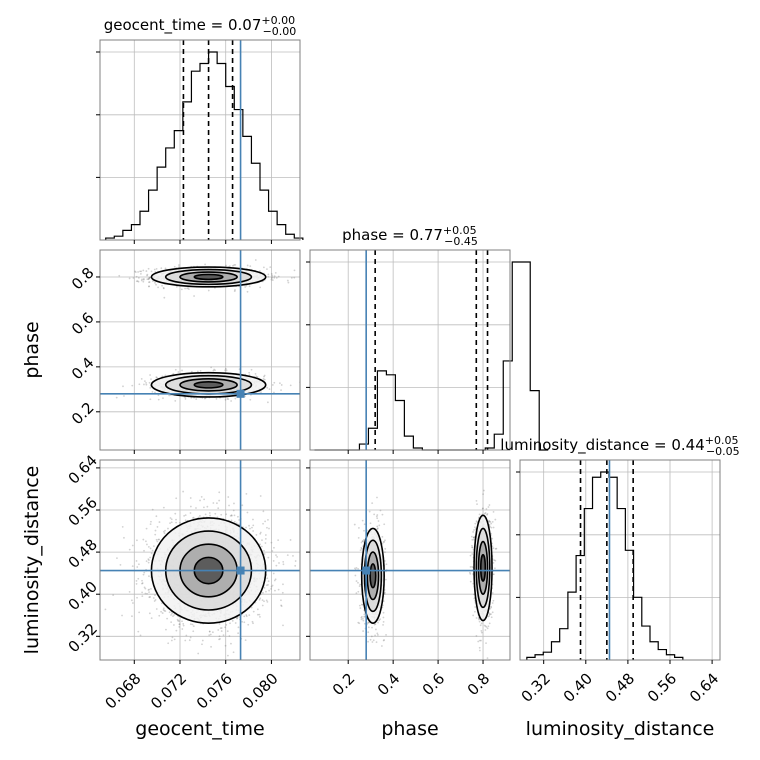  I want to click on panel-contents, so click(410, 560).